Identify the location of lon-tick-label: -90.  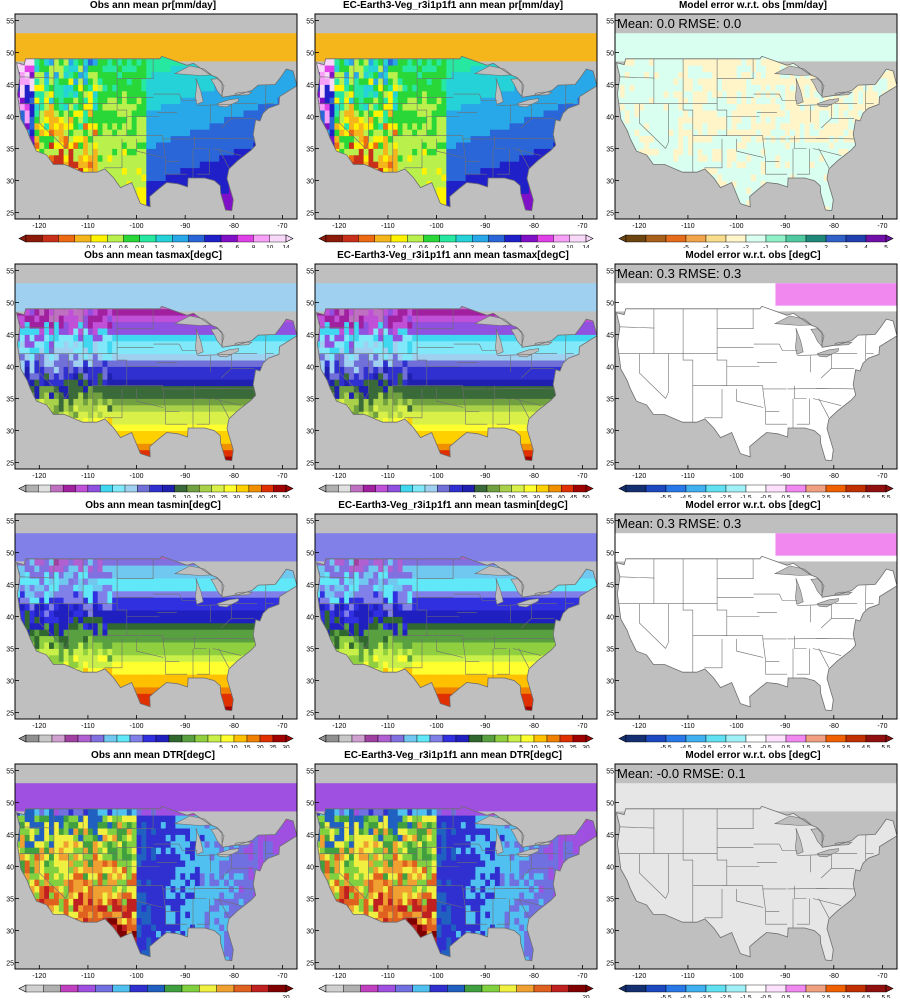
(785, 226).